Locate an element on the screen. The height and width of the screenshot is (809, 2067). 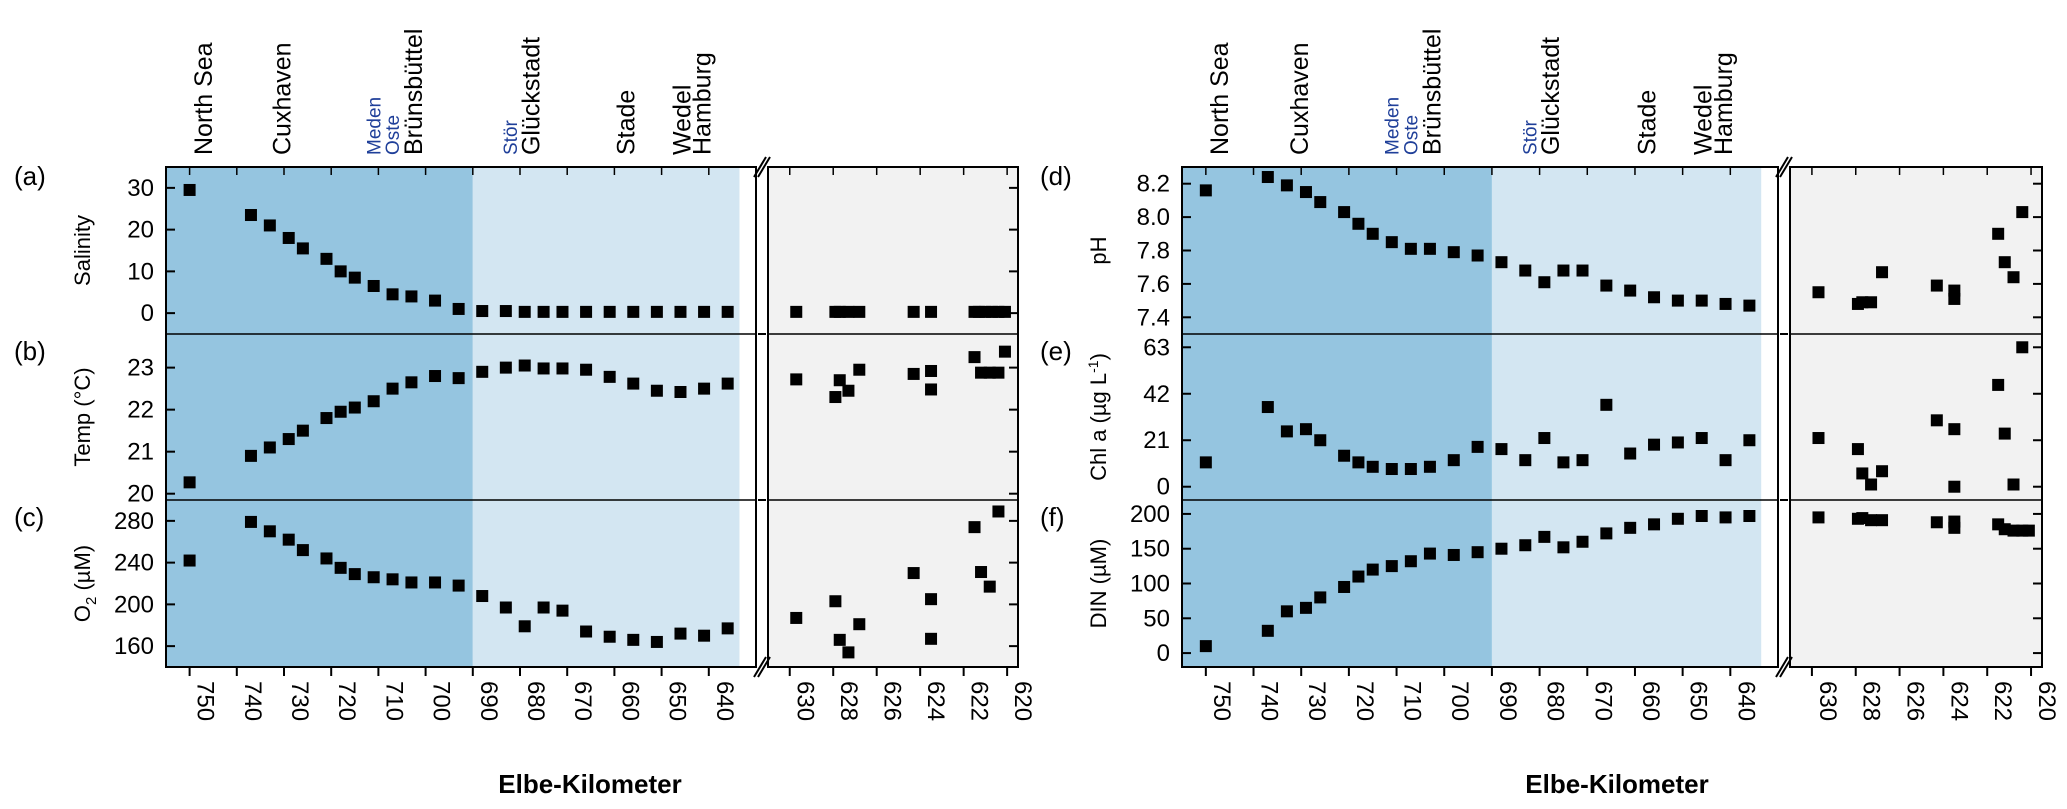
x-tick-label: 620 is located at coordinates (1022, 701).